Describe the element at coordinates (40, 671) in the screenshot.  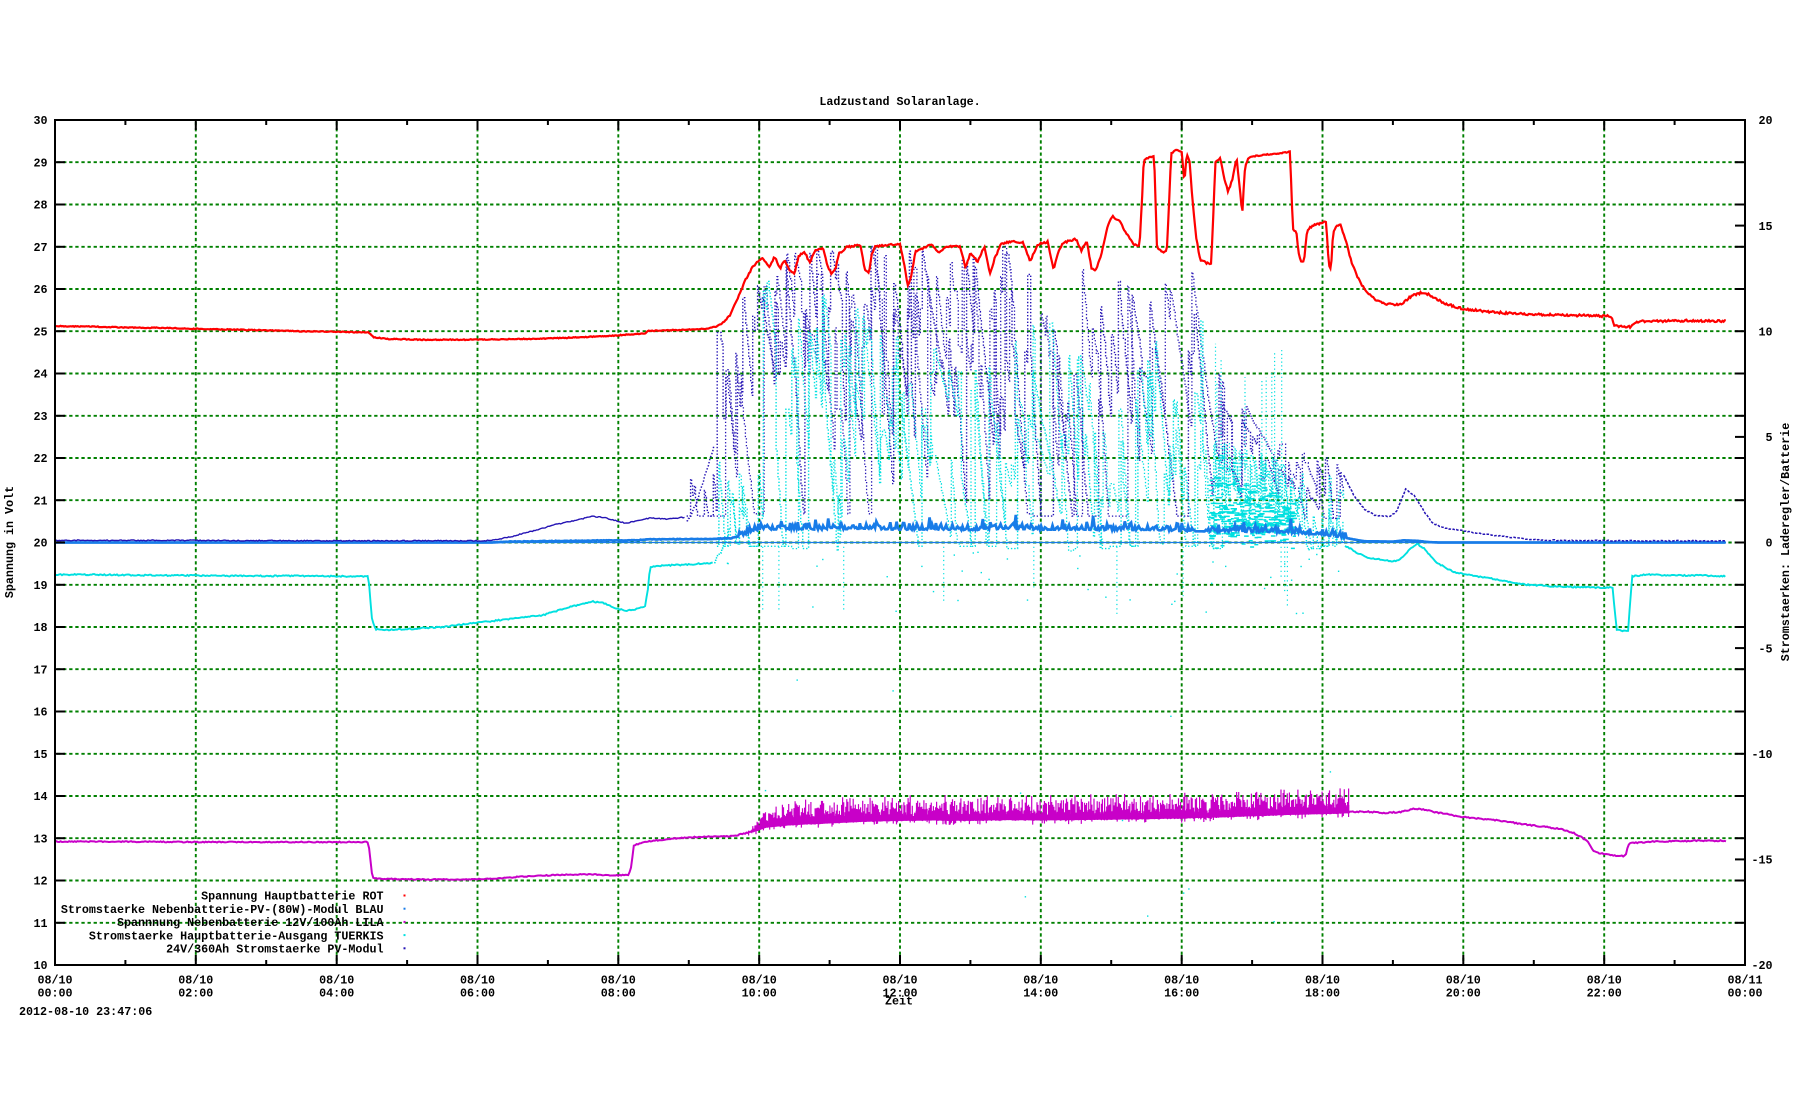
I see `svg-text: 17` at that location.